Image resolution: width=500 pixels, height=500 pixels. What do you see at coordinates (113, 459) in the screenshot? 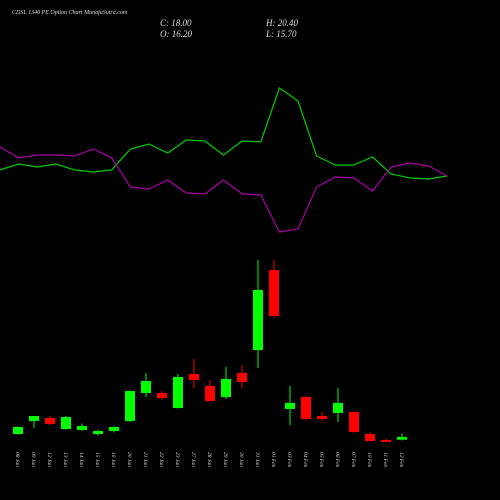
I see `x-tick-label: 16 Jan` at bounding box center [113, 459].